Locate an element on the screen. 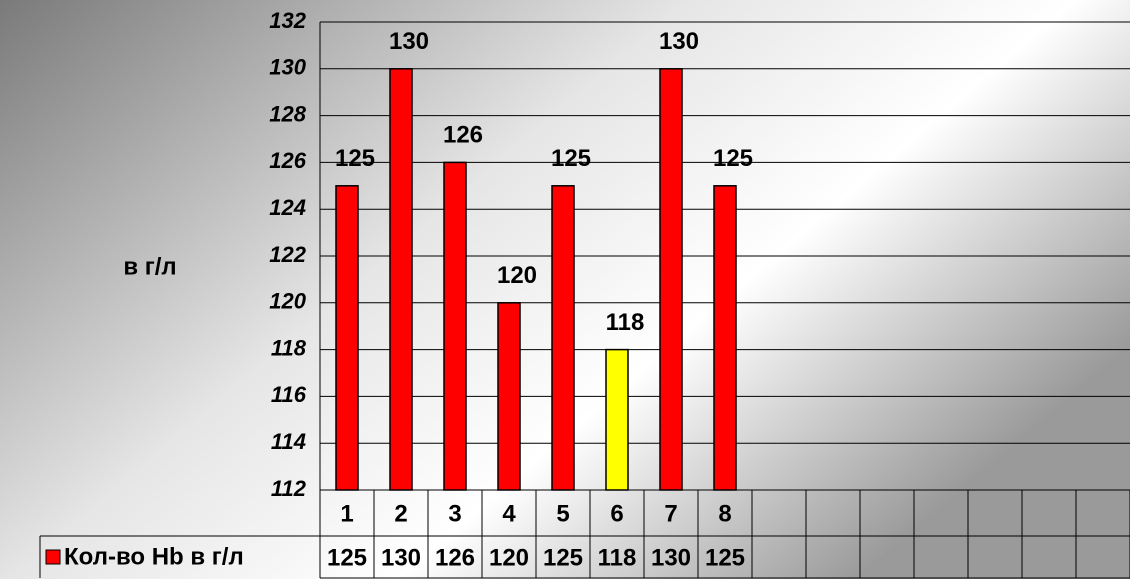  x-tick-label: 7 is located at coordinates (670, 513).